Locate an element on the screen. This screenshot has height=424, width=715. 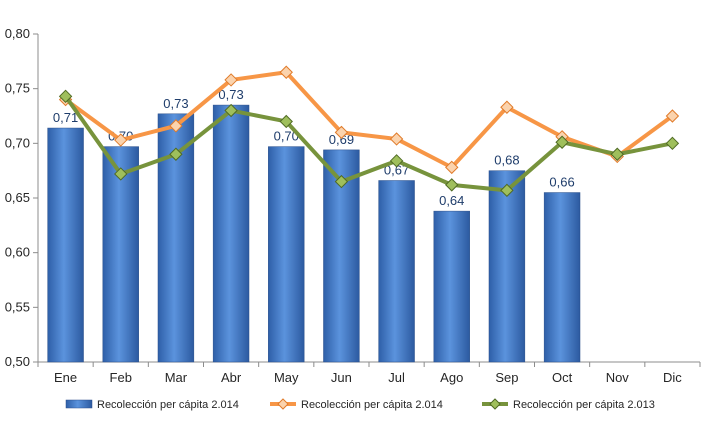
x-tick-label: Dic is located at coordinates (672, 377).